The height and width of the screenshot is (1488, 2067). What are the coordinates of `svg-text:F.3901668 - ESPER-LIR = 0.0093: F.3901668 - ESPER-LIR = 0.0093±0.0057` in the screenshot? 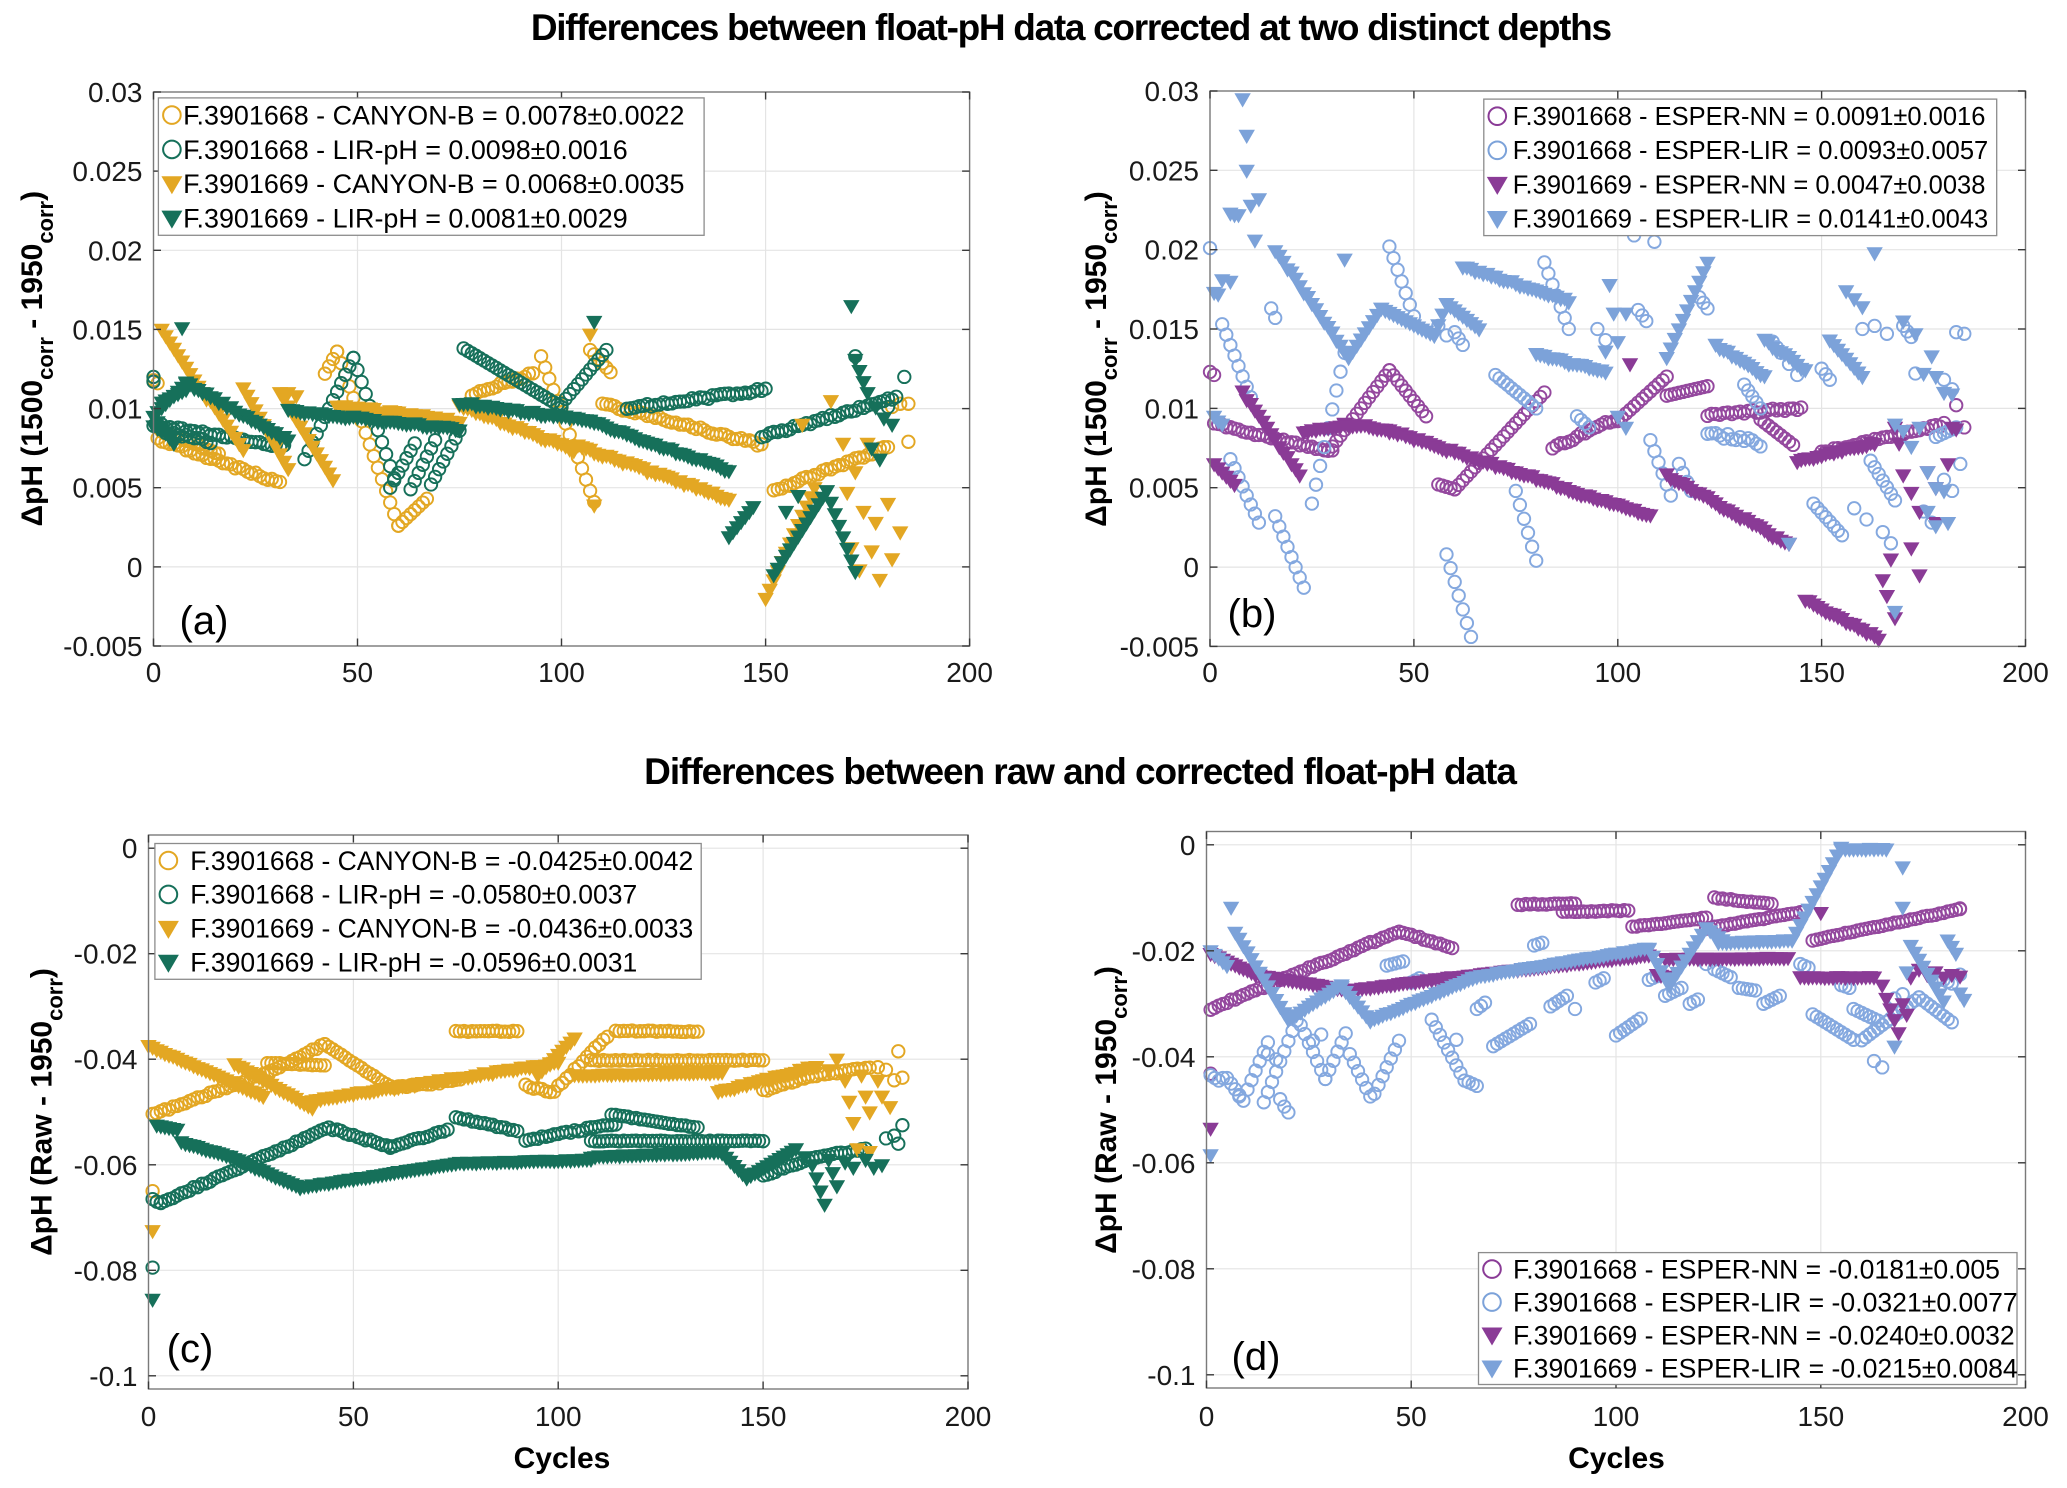 It's located at (1750, 151).